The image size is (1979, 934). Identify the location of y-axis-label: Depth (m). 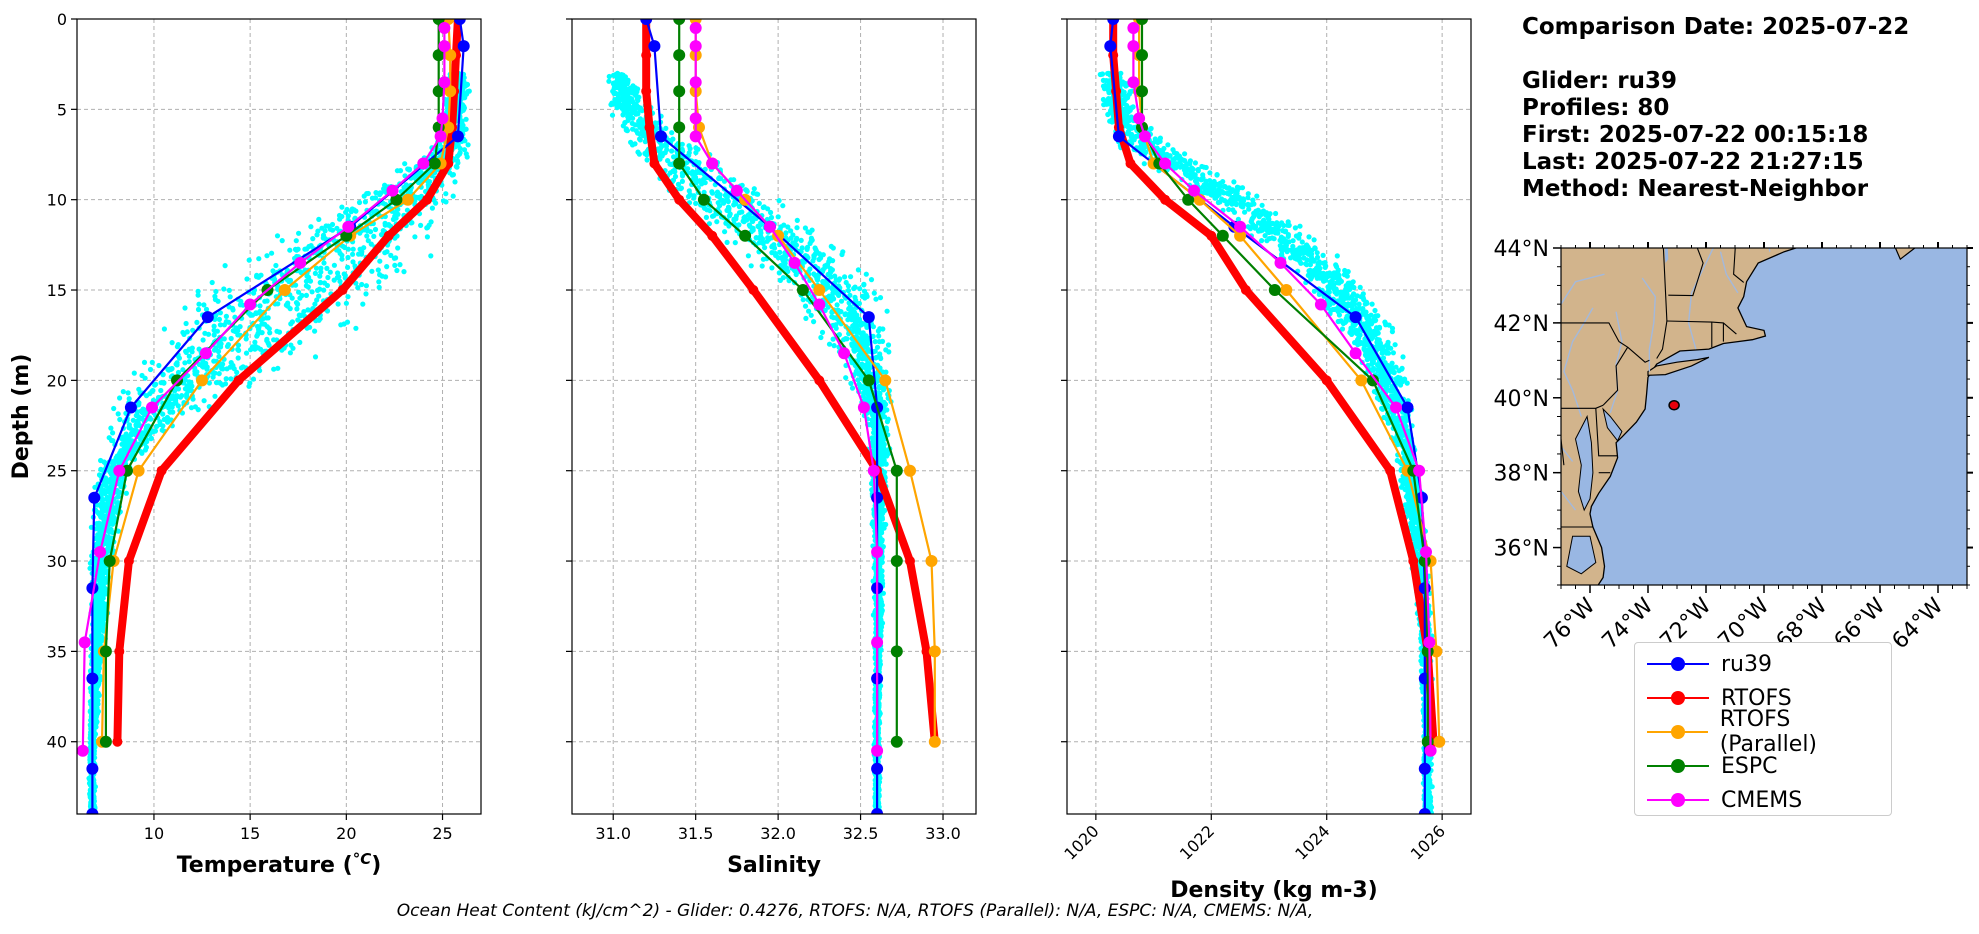
(21, 417).